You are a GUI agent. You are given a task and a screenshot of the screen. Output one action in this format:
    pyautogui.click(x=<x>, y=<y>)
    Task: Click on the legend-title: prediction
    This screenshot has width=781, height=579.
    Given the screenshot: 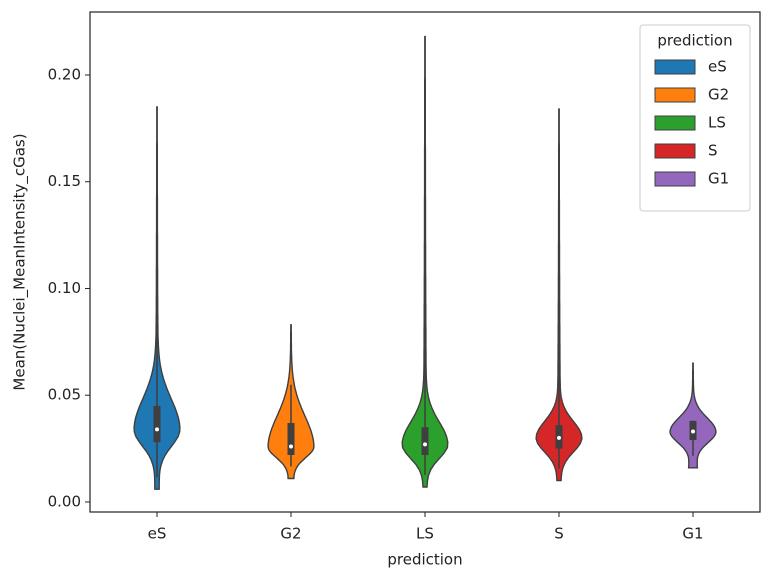 What is the action you would take?
    pyautogui.click(x=694, y=41)
    